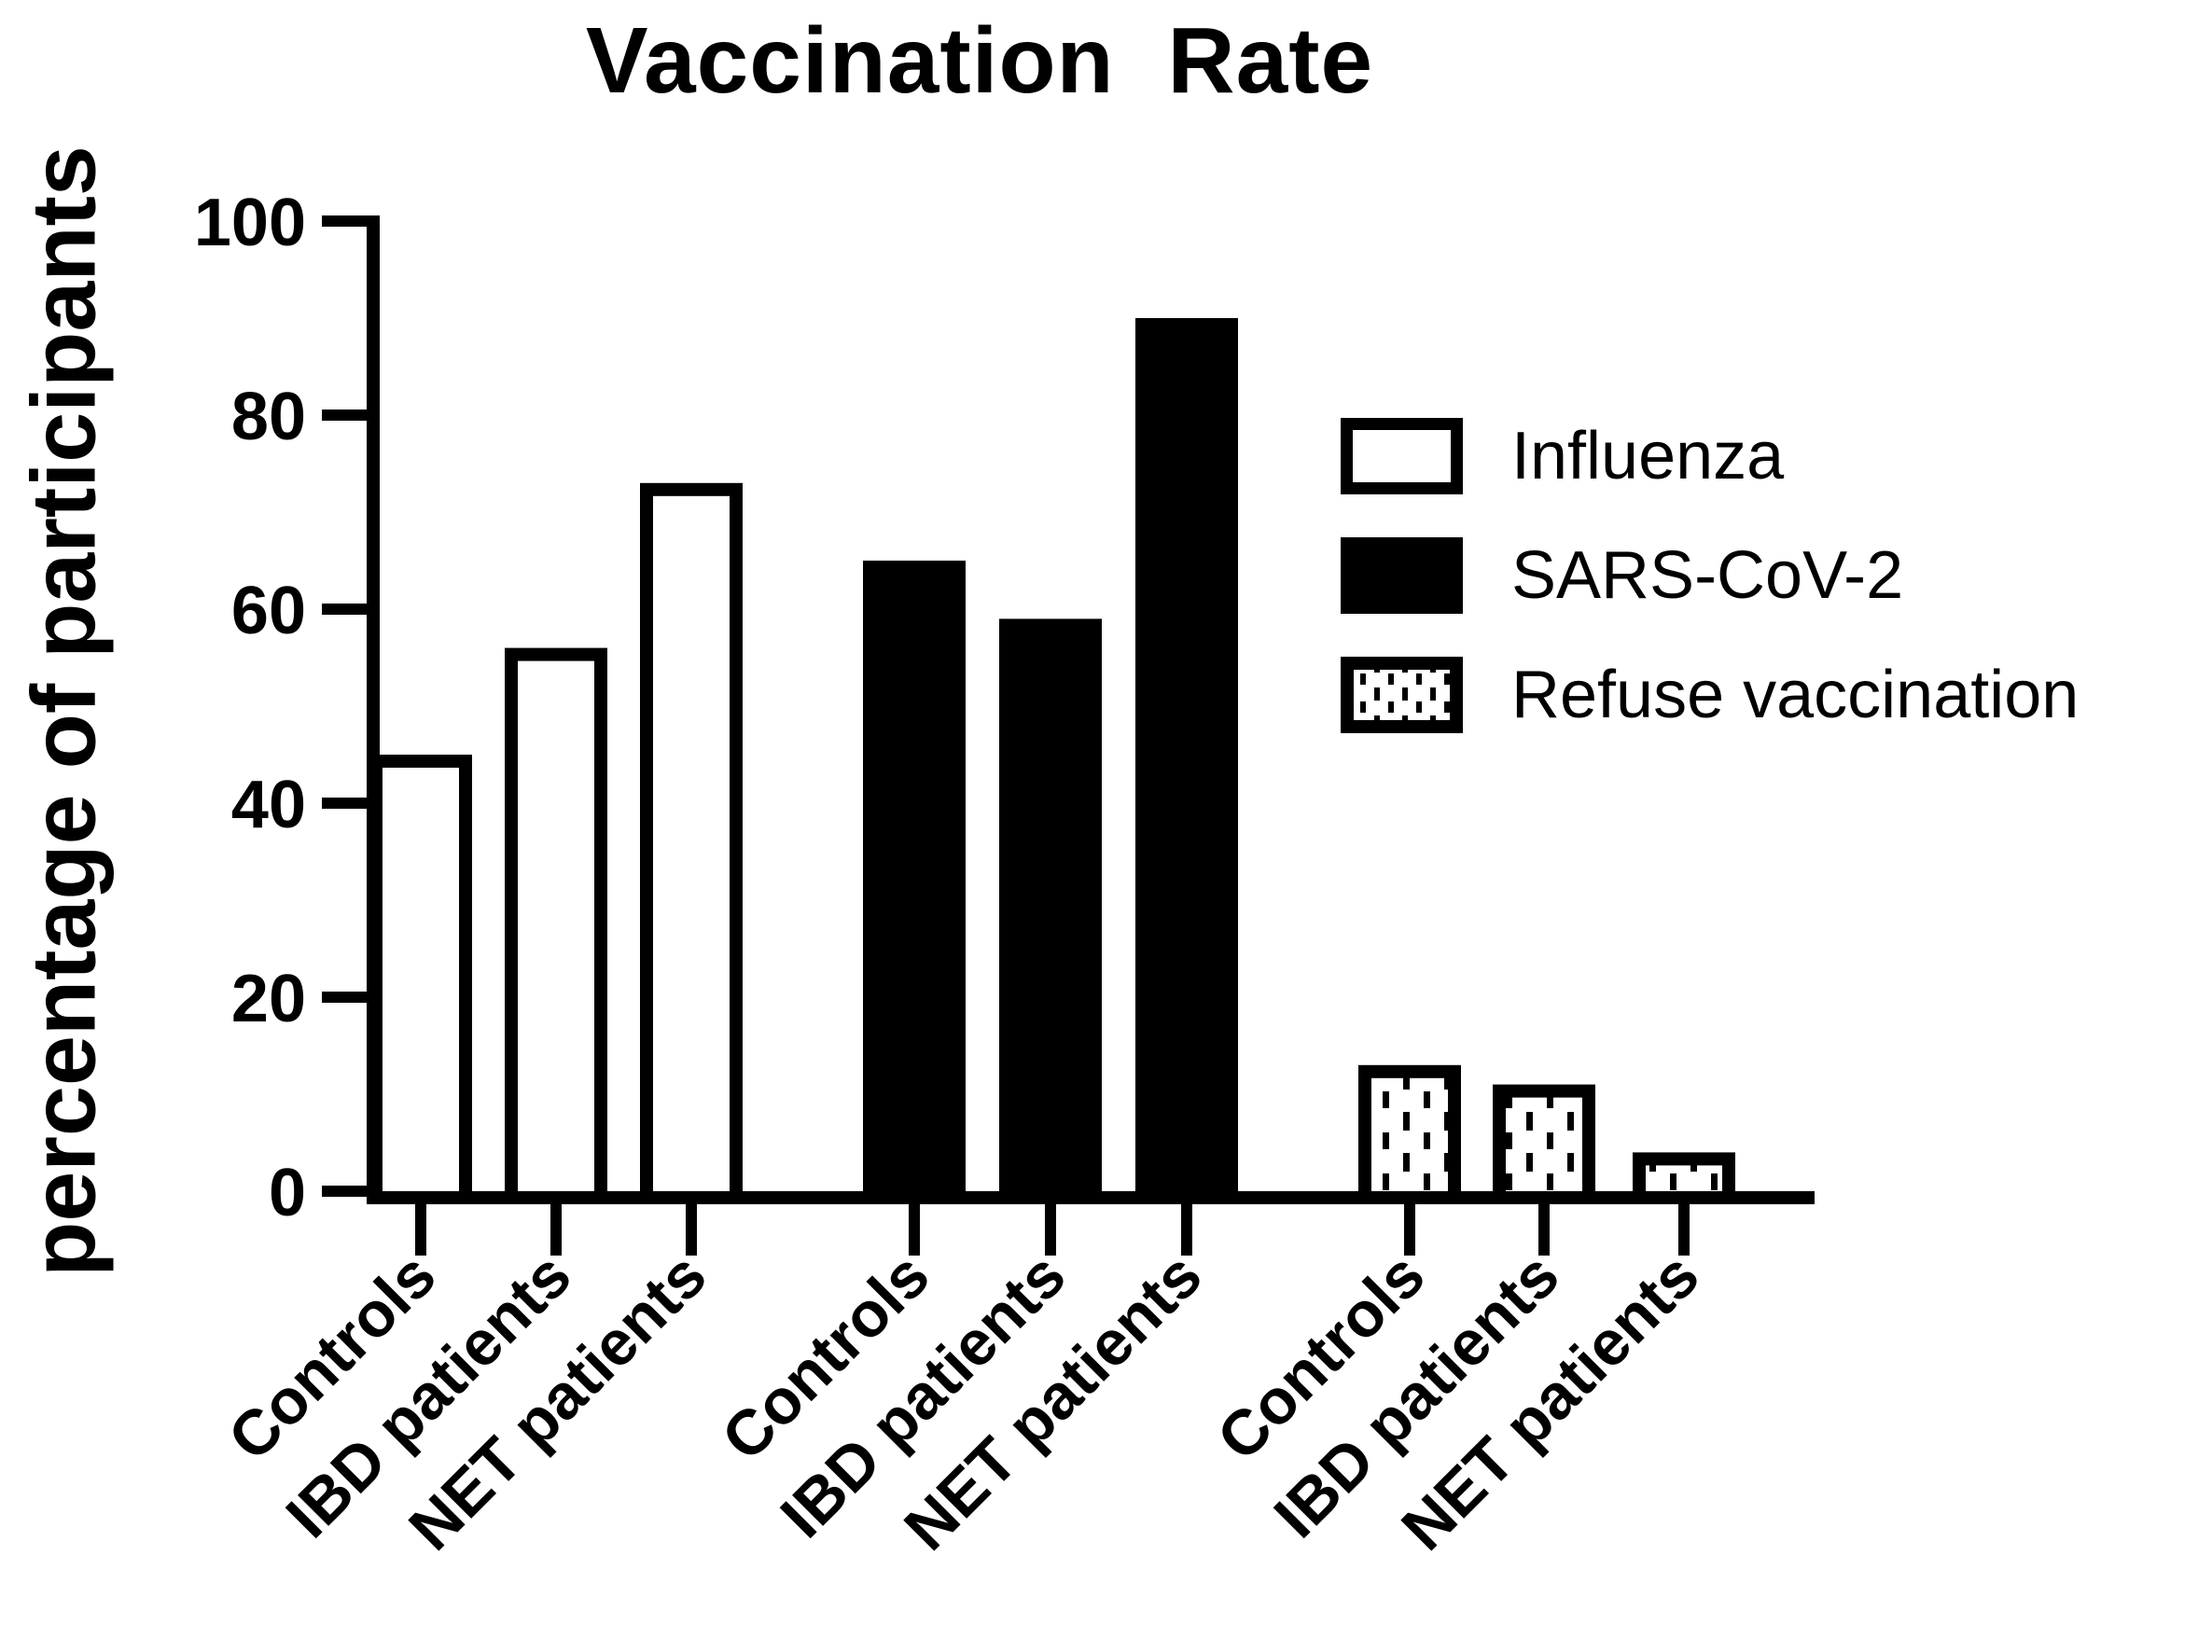 Image resolution: width=2212 pixels, height=1652 pixels. Describe the element at coordinates (287, 1193) in the screenshot. I see `y-tick-label-0: 0` at that location.